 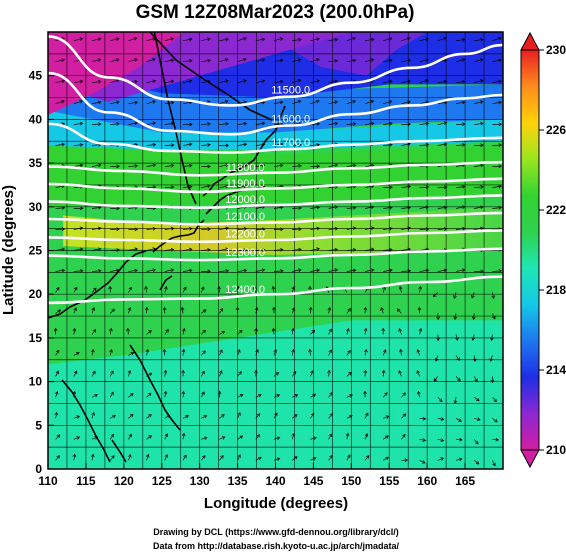 I want to click on colorbar-bottom-arrow, so click(x=530, y=459).